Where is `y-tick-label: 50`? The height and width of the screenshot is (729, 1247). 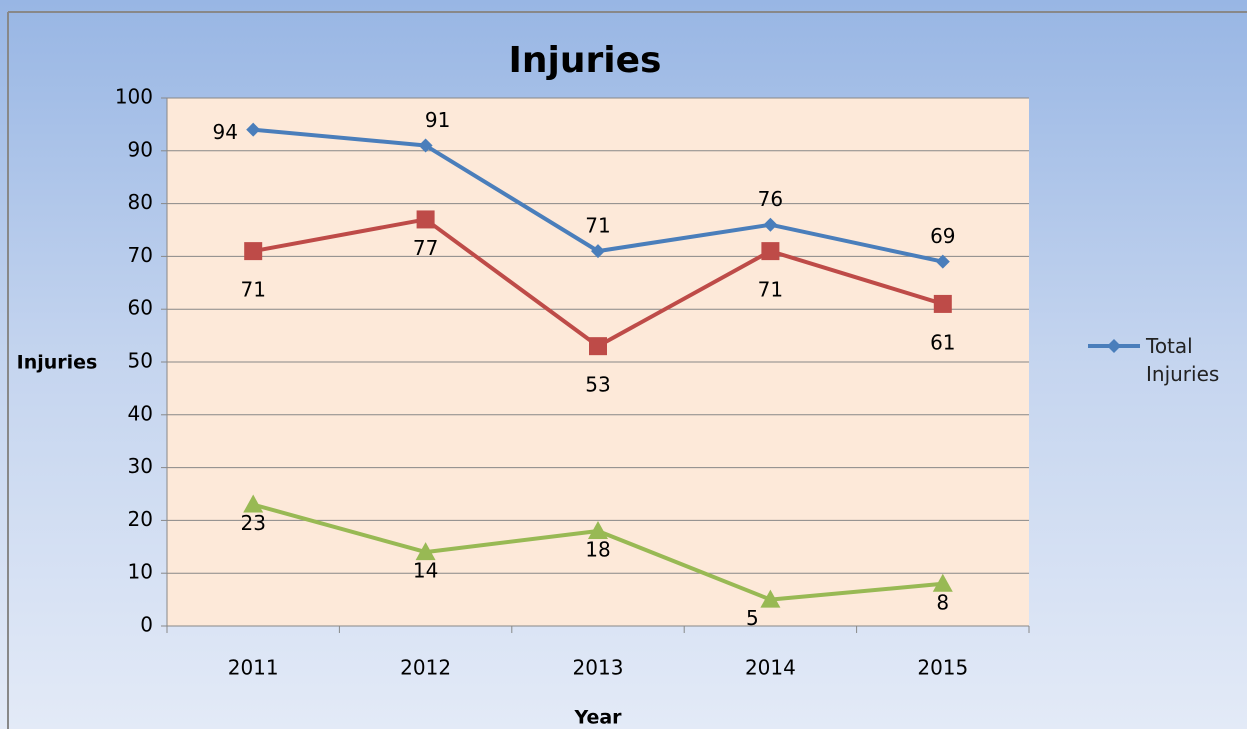 y-tick-label: 50 is located at coordinates (140, 361).